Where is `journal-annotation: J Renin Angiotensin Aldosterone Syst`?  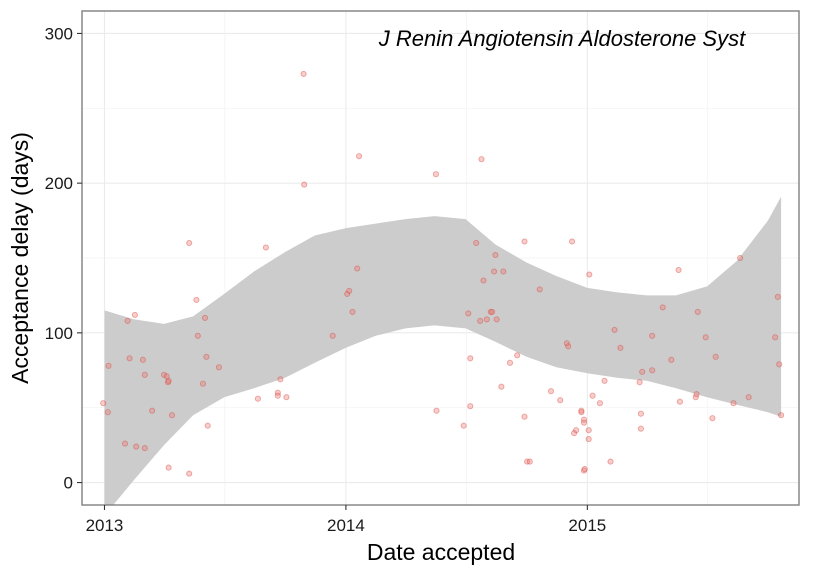
journal-annotation: J Renin Angiotensin Aldosterone Syst is located at coordinates (562, 38).